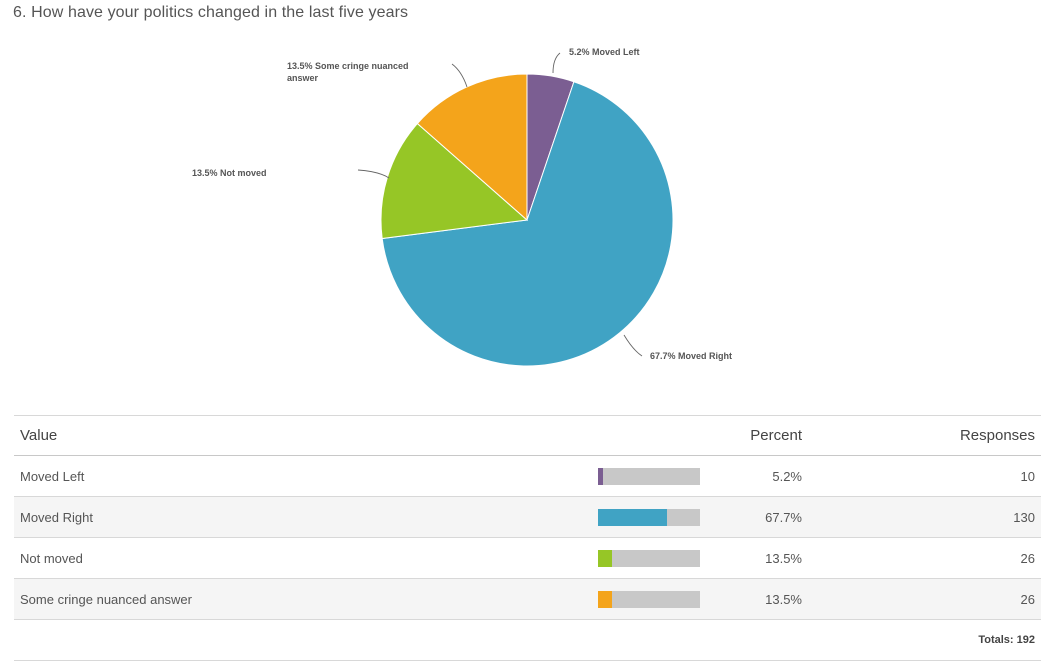 The image size is (1051, 661). I want to click on totals-label: Totals: 192, so click(527, 640).